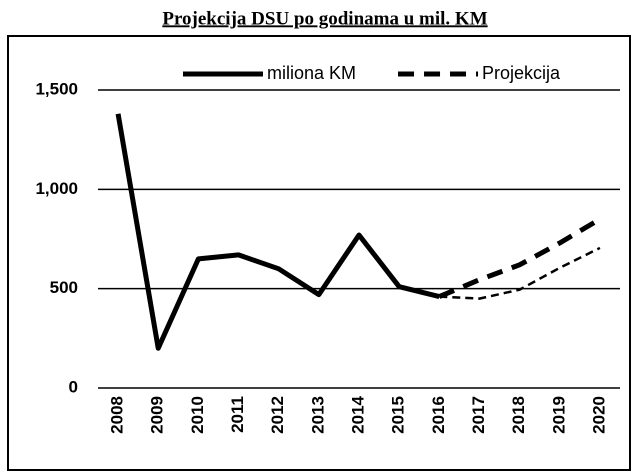  Describe the element at coordinates (558, 415) in the screenshot. I see `x-tick-label: 2019` at that location.